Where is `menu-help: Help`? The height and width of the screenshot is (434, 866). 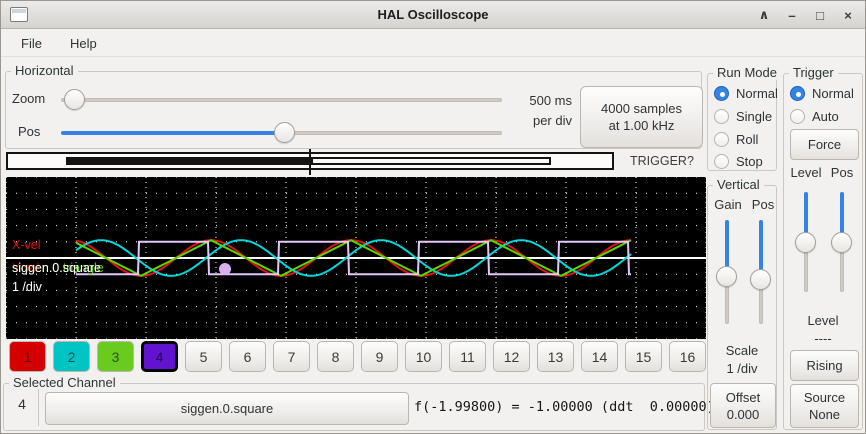
menu-help: Help is located at coordinates (83, 43).